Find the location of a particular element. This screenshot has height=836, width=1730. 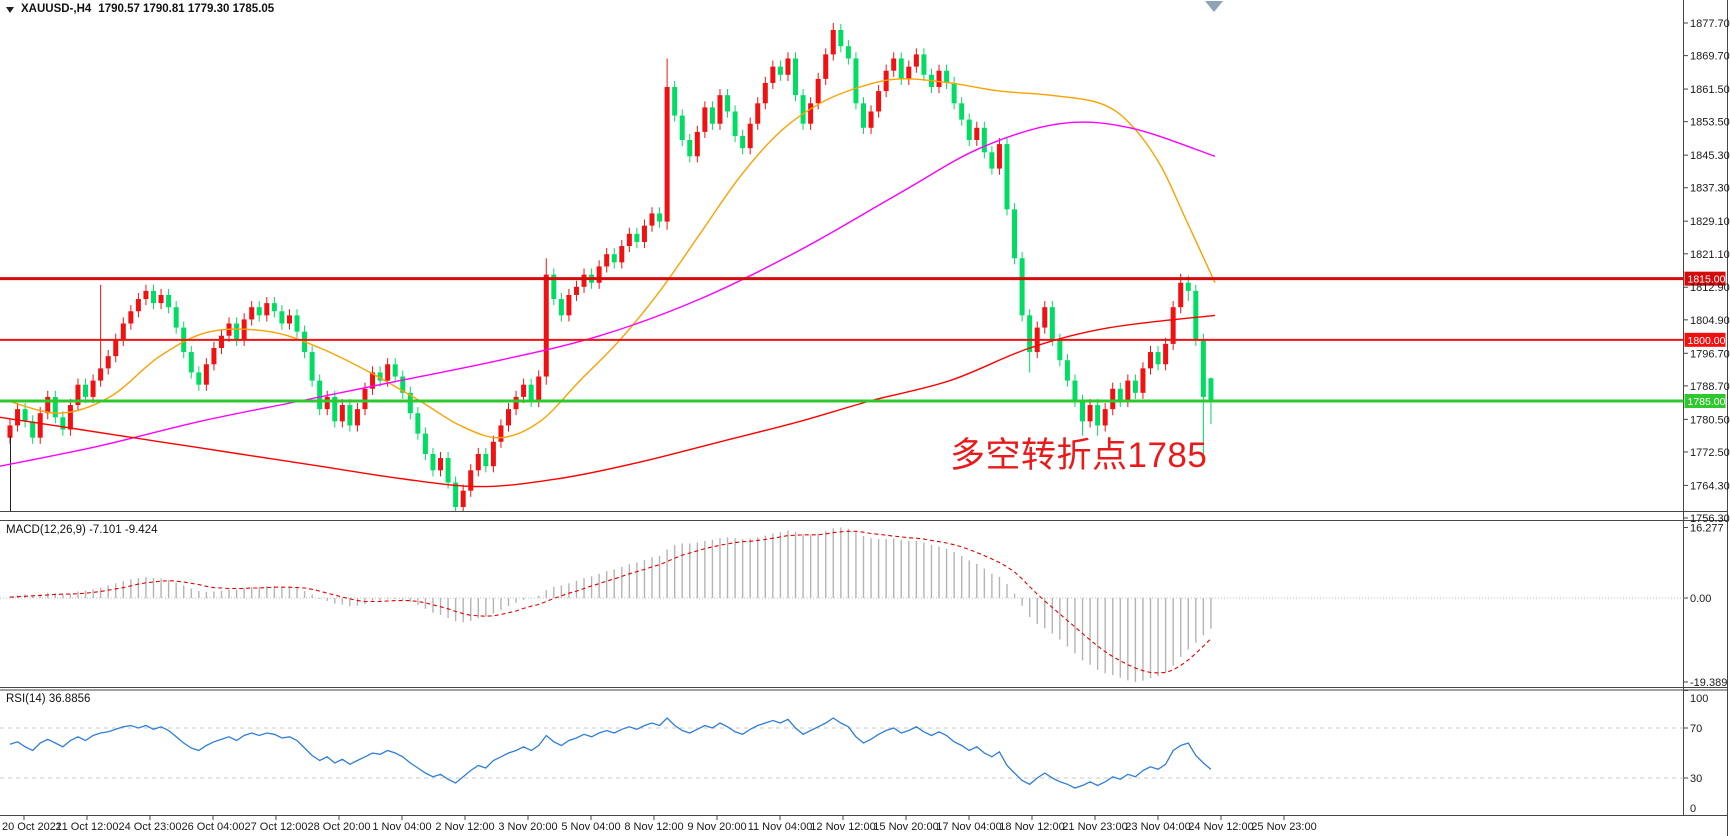

svg-text: 1821.10 is located at coordinates (1710, 255).